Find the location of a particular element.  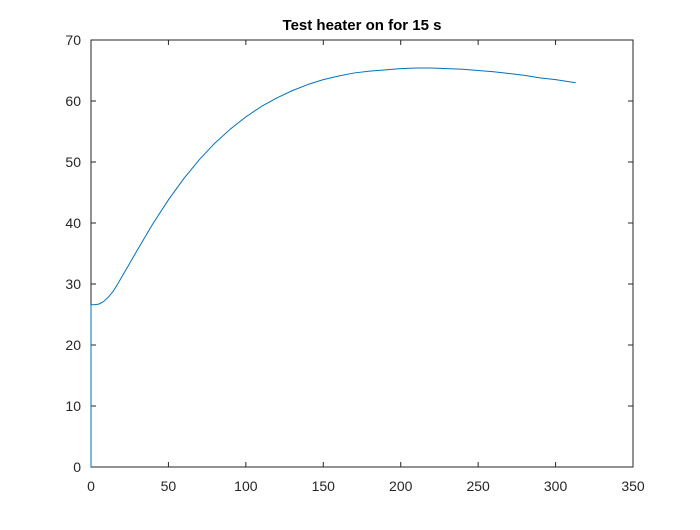

x-tick-label: 50 is located at coordinates (169, 486).